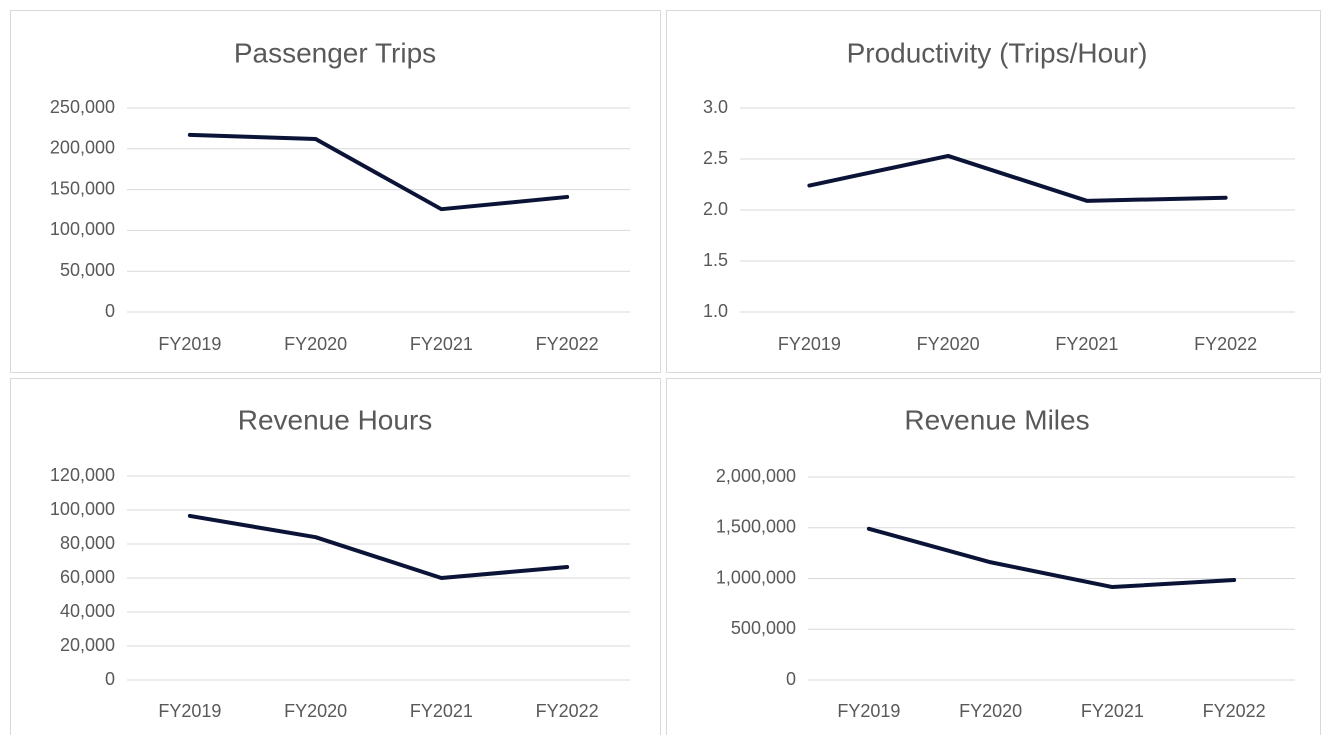 The width and height of the screenshot is (1323, 740). I want to click on y-tick-label: 2.0, so click(715, 209).